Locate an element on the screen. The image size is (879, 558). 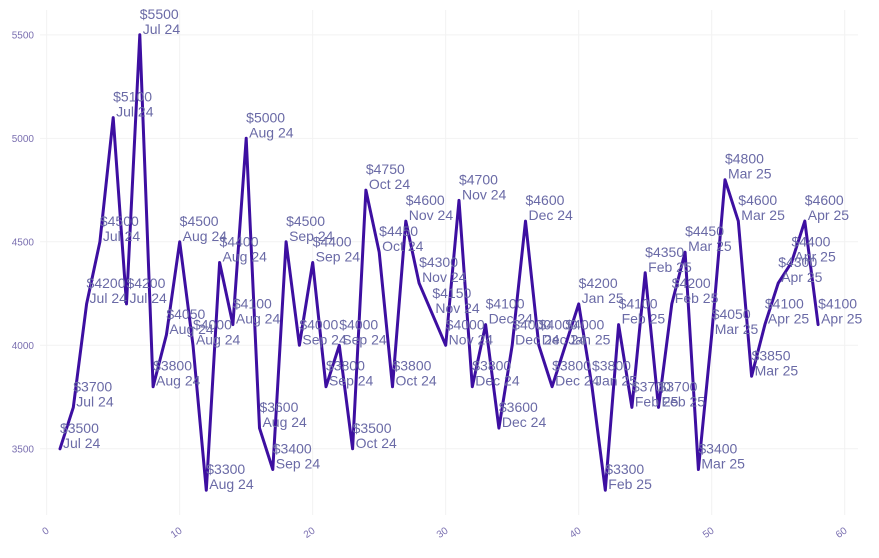
point-price-label: $3300 is located at coordinates (225, 469).